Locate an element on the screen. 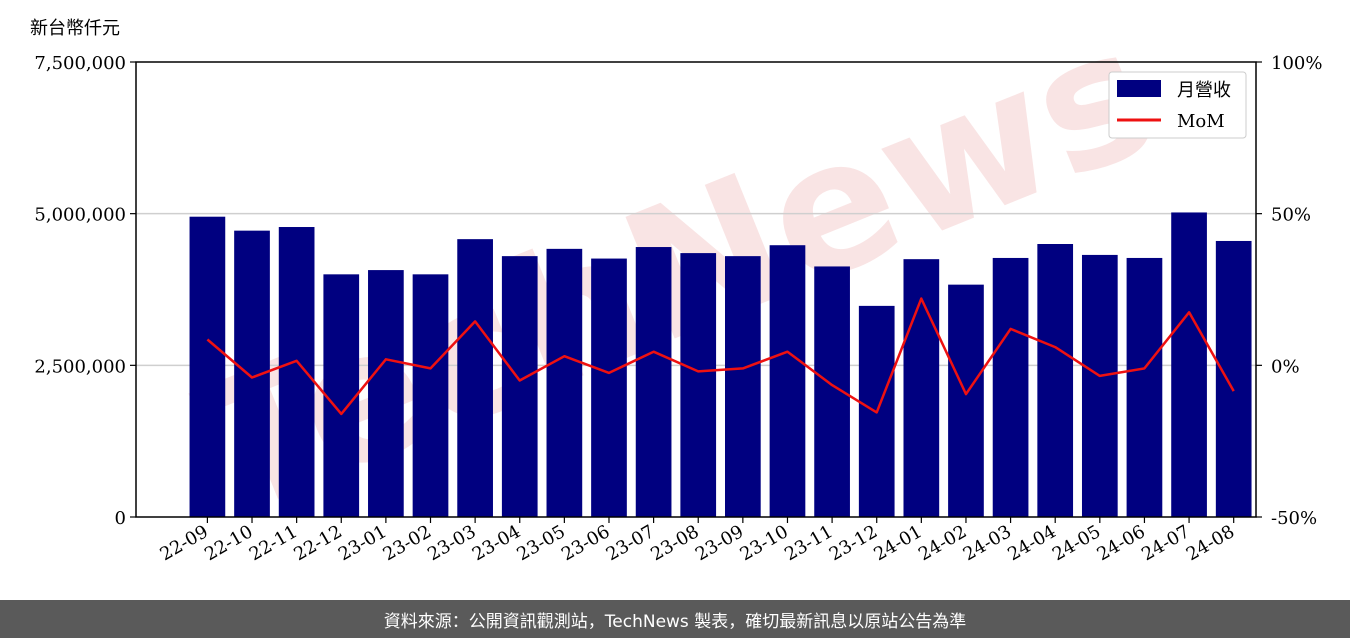 This screenshot has width=1350, height=638. x-tick-label: 23-09 is located at coordinates (719, 543).